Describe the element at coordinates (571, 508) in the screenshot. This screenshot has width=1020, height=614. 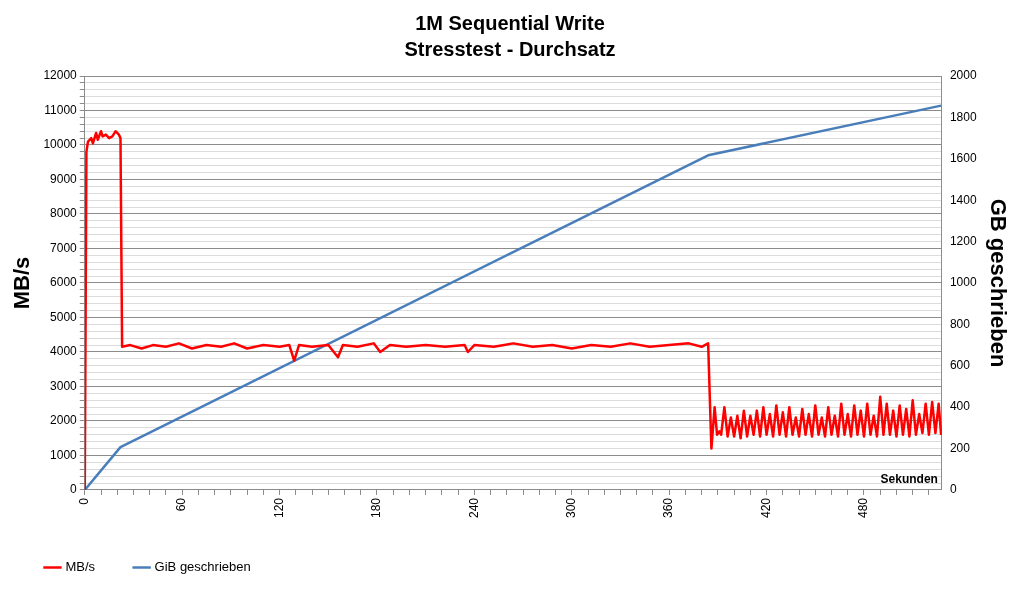
I see `x-tick-label: 300` at that location.